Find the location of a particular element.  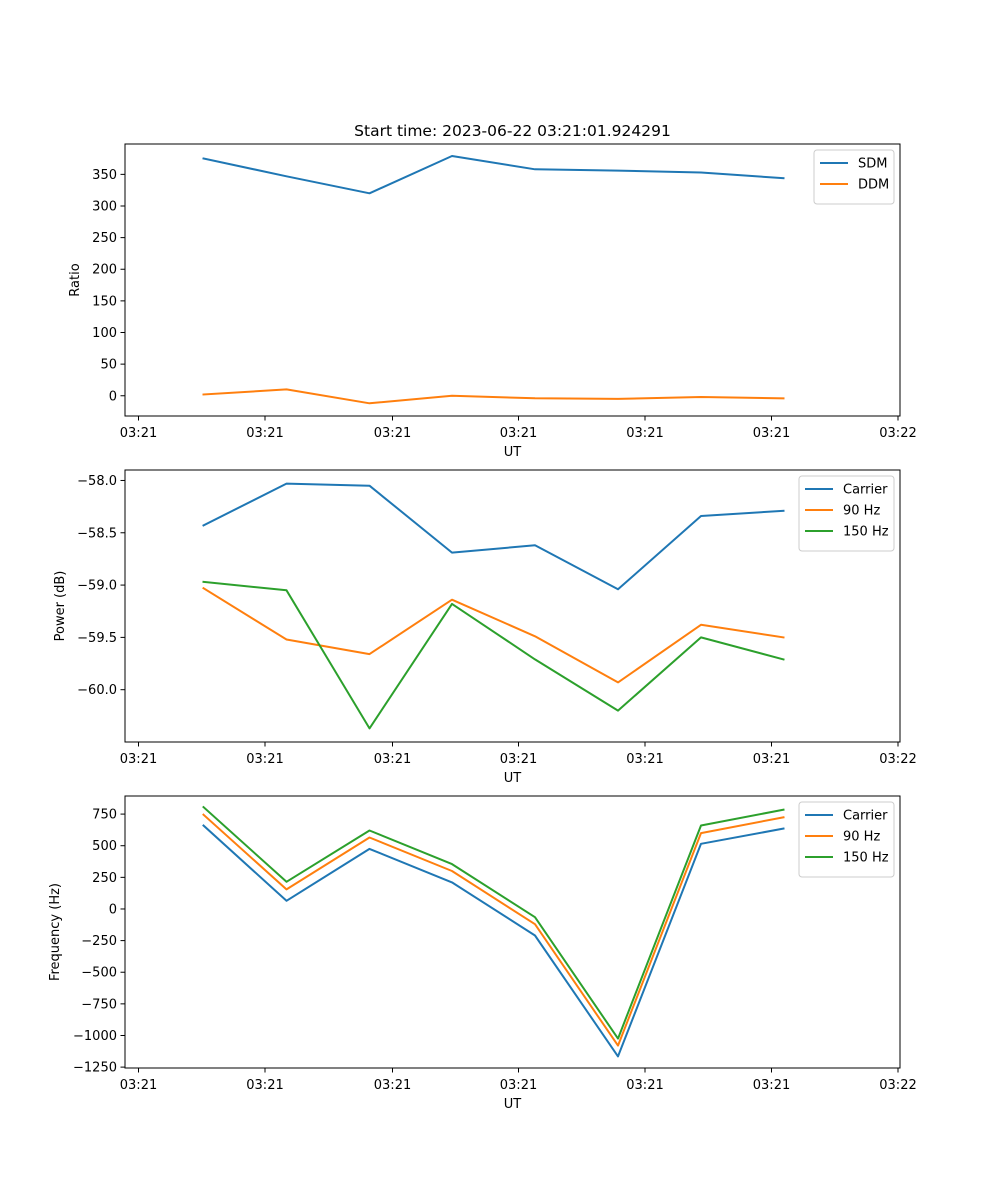

y-tick-label: 50 is located at coordinates (108, 365).